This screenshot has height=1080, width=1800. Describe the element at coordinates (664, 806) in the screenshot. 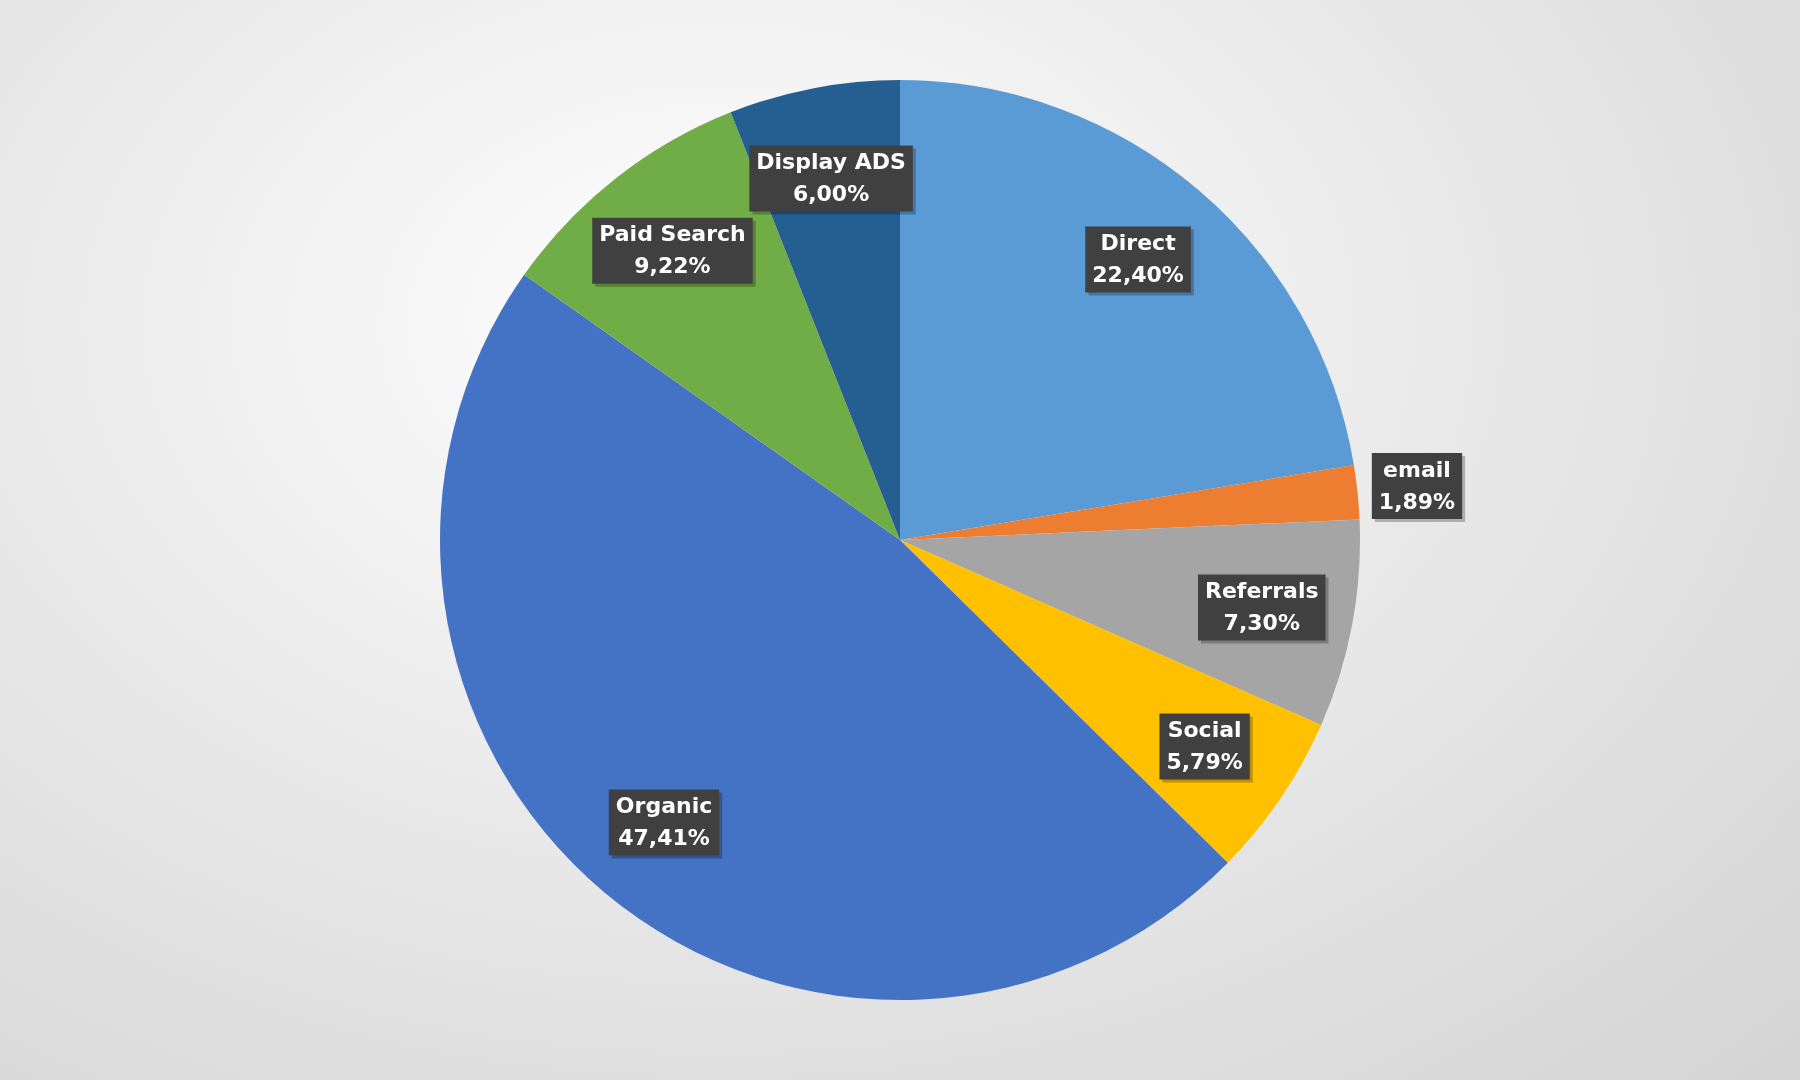

I see `slice-label: Organic` at that location.